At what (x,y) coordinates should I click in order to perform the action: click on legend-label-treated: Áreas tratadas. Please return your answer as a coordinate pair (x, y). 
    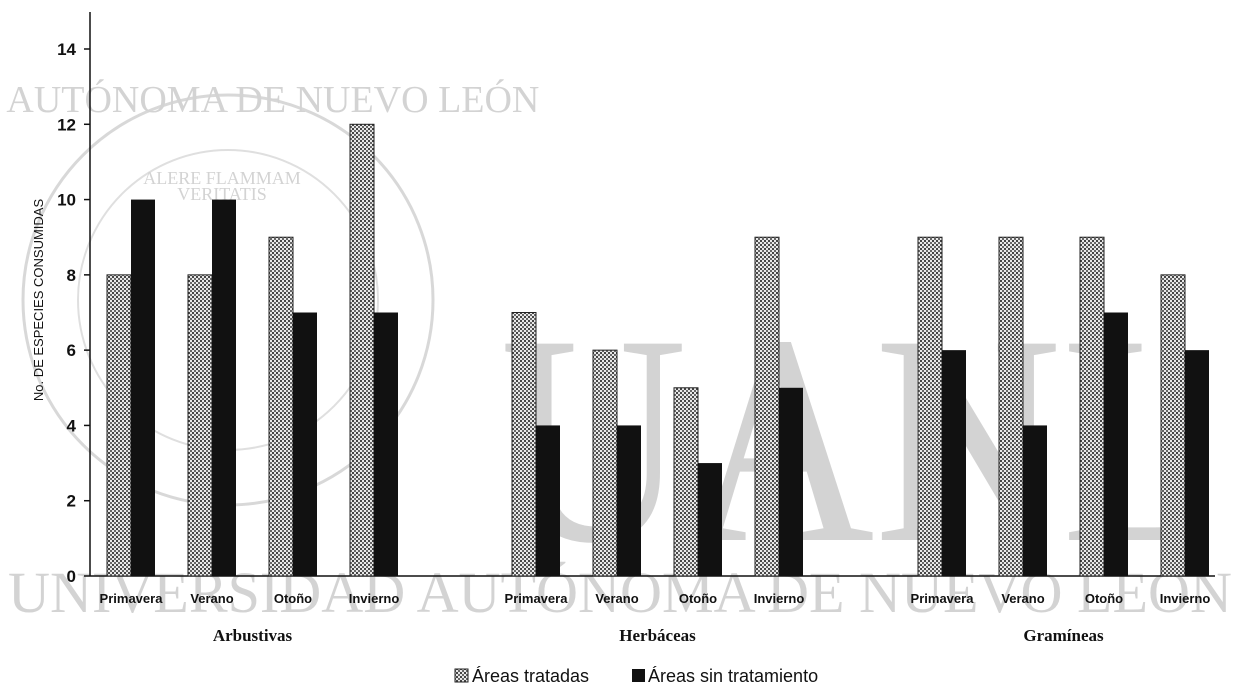
    Looking at the image, I should click on (530, 676).